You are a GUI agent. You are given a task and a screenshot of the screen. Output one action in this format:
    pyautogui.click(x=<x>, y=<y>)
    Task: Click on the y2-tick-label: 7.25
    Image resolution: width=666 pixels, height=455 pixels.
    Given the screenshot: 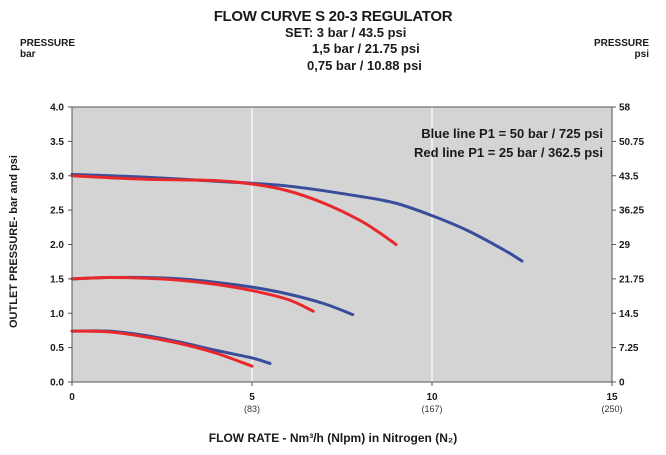 What is the action you would take?
    pyautogui.click(x=629, y=348)
    